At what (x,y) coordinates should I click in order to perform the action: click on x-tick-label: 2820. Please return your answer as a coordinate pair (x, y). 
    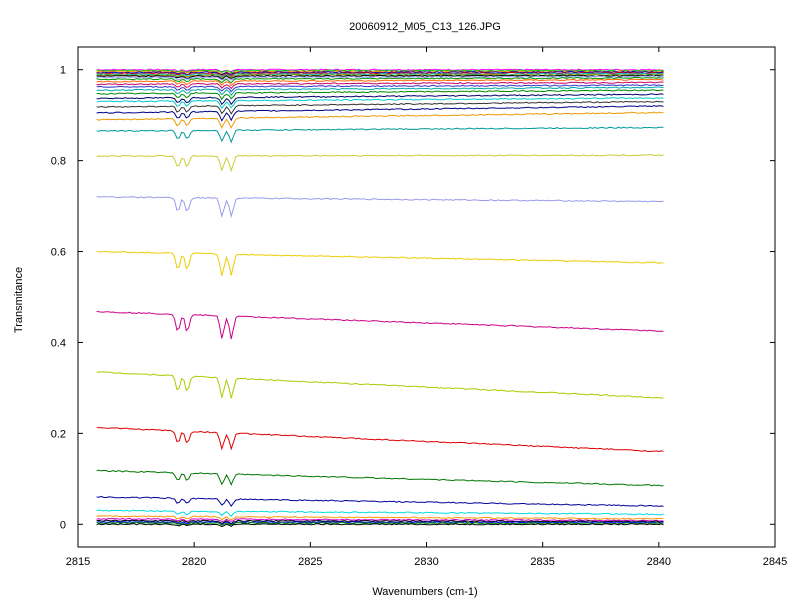
    Looking at the image, I should click on (194, 562).